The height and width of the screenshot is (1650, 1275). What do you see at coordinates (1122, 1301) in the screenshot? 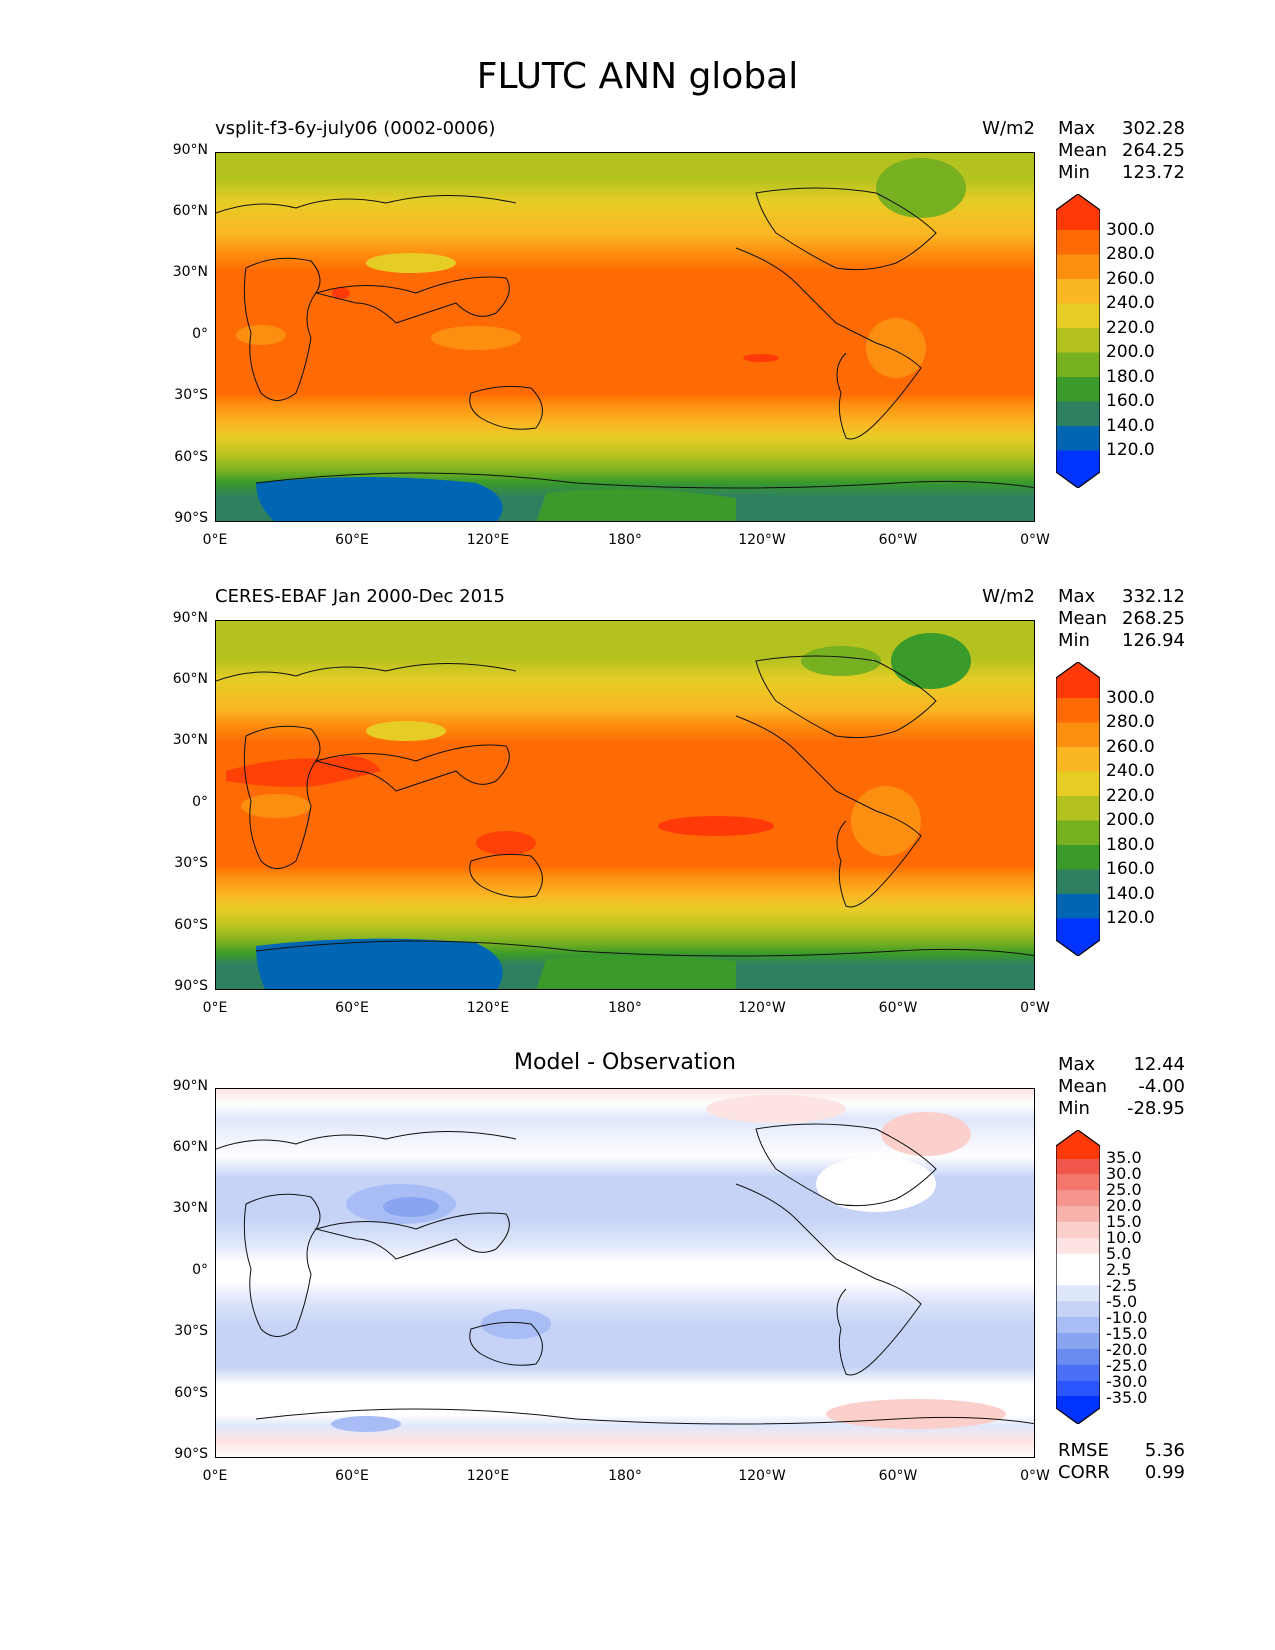
I see `colorbar-tick: -5.0` at bounding box center [1122, 1301].